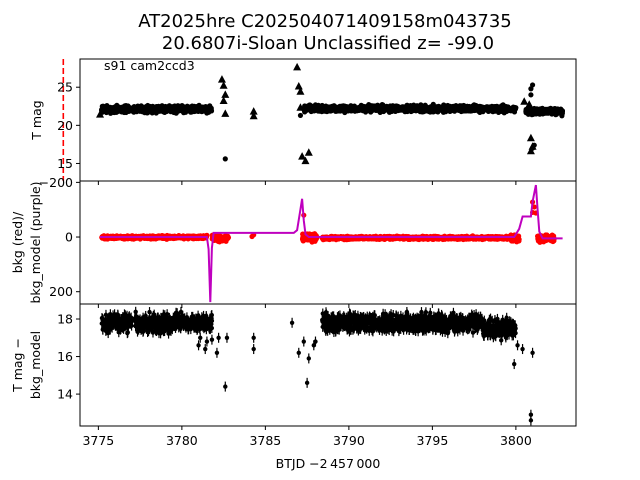 This screenshot has width=640, height=480. I want to click on panel-middle-ylabel: bkg (red)/, so click(17, 242).